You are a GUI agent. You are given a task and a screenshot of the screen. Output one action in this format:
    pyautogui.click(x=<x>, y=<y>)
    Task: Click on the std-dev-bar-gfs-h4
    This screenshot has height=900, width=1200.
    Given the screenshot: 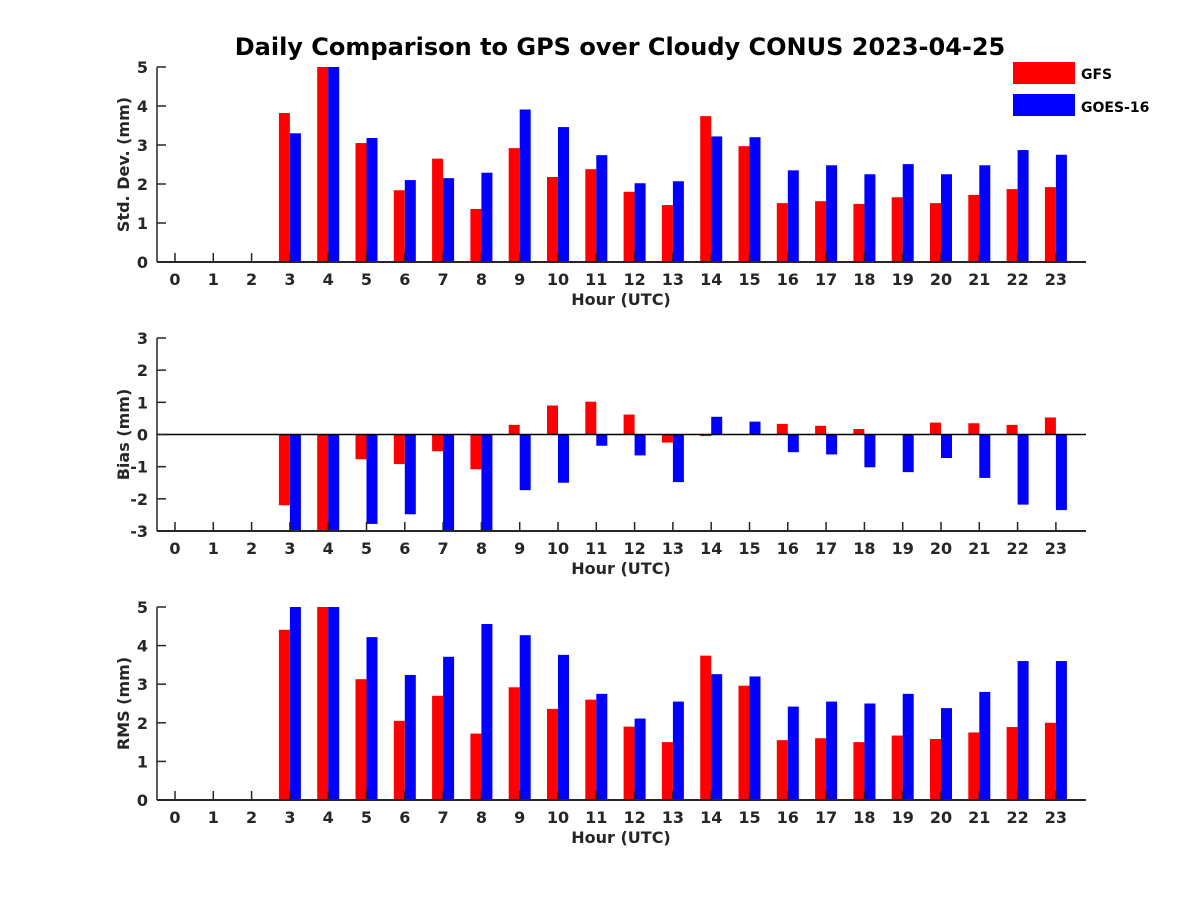 What is the action you would take?
    pyautogui.click(x=323, y=164)
    